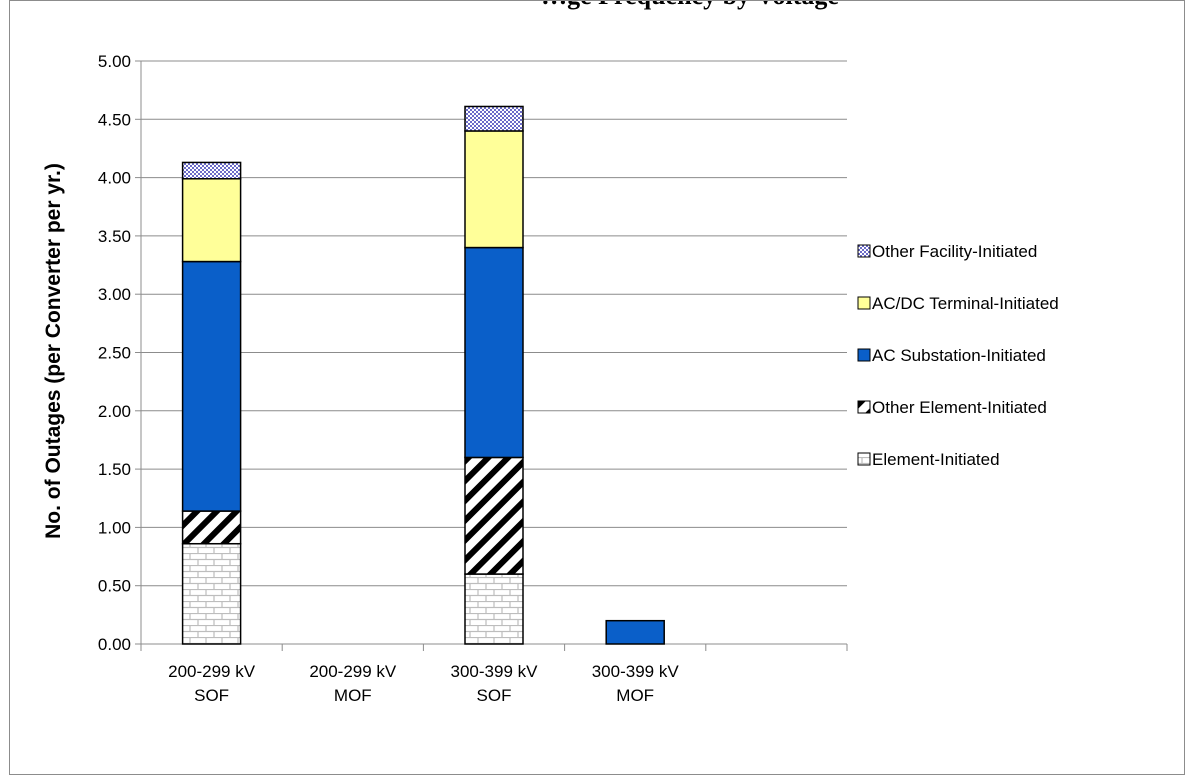 The width and height of the screenshot is (1188, 778). I want to click on y-tick-label: 4.50, so click(114, 119).